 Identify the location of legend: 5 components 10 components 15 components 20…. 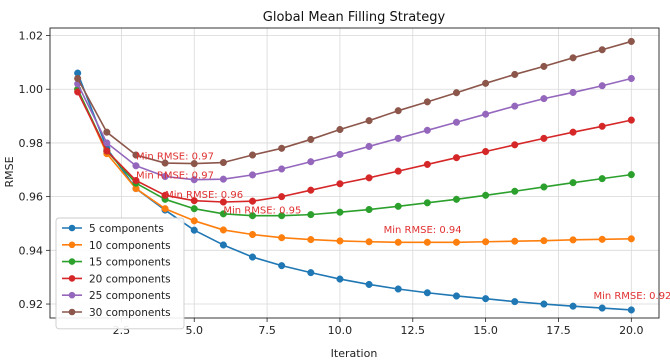
(120, 273).